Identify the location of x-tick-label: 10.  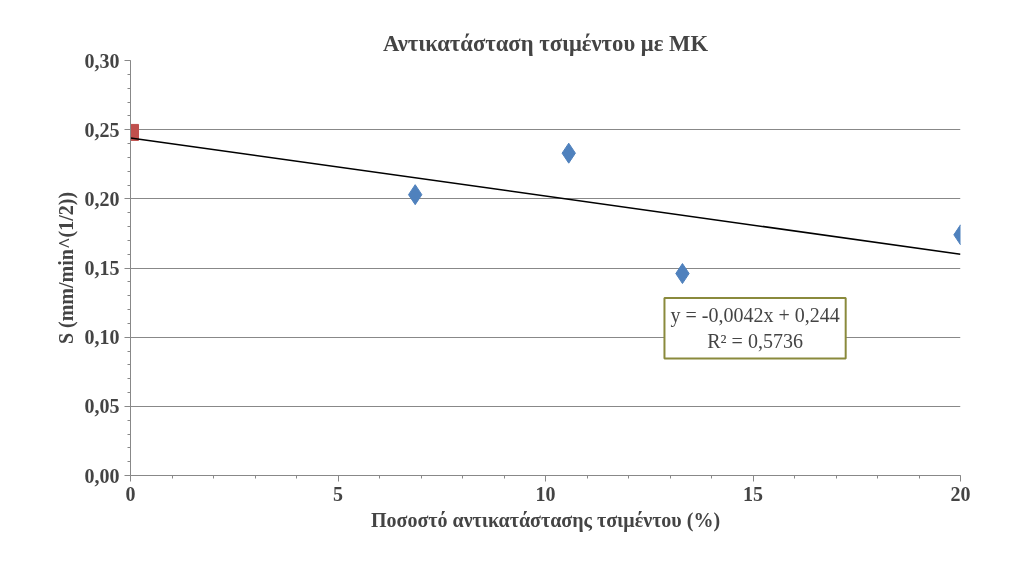
(545, 493).